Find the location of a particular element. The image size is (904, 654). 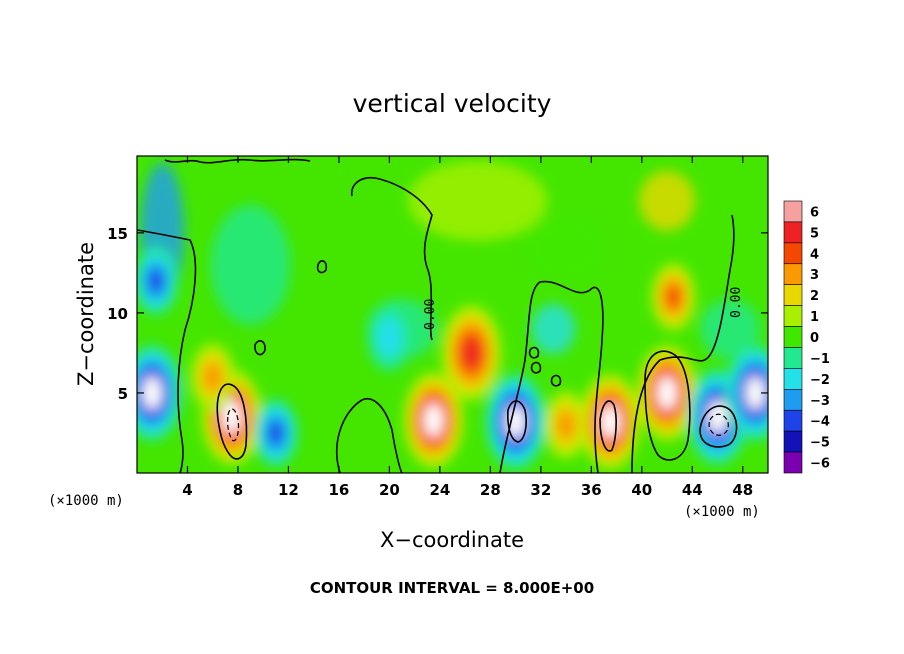

x-unit-label-right: (×1000 m) is located at coordinates (722, 512).